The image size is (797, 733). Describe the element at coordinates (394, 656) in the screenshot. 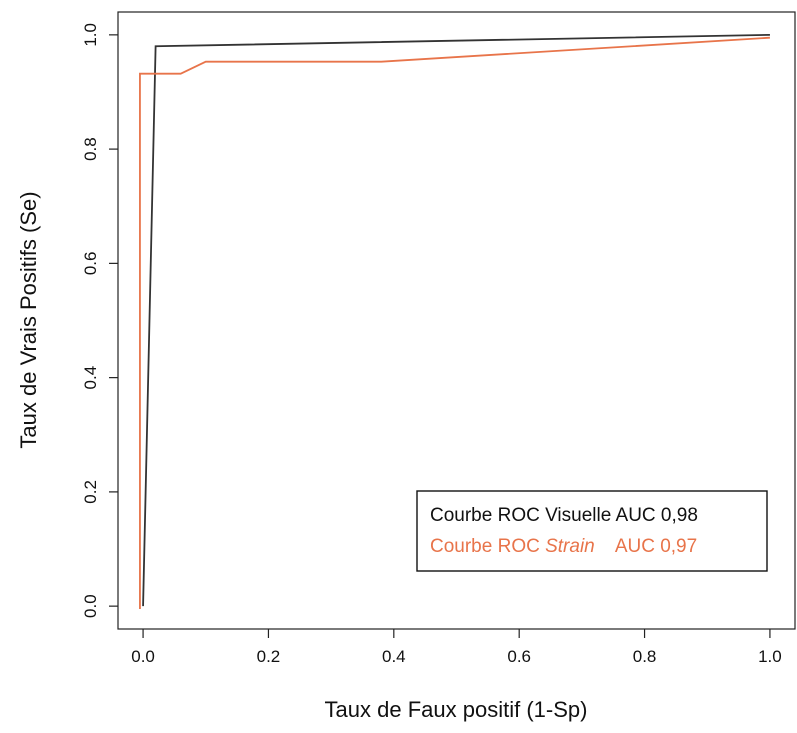

I see `x-tick-label: 0.4` at that location.